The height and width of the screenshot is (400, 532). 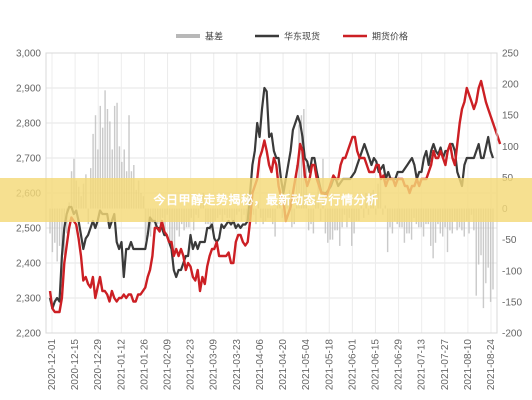 What do you see at coordinates (214, 36) in the screenshot?
I see `legend-label: 基差` at bounding box center [214, 36].